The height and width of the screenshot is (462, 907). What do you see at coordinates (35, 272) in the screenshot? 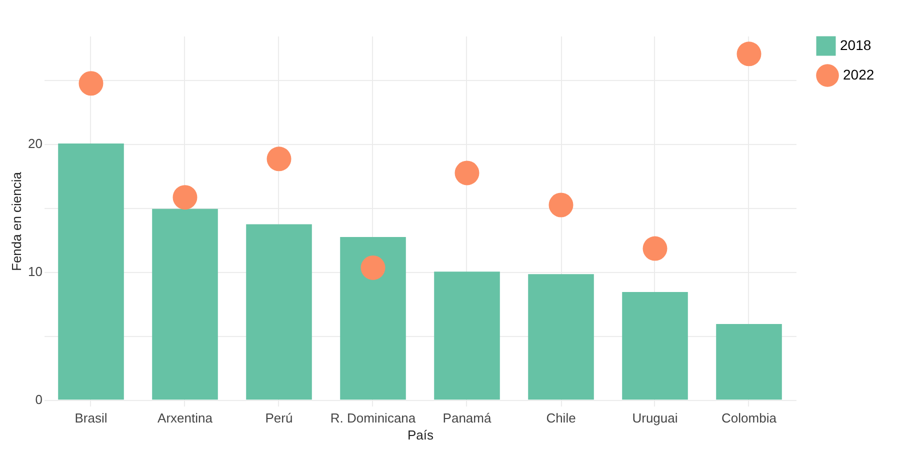
I see `y-tick-label: 10` at bounding box center [35, 272].